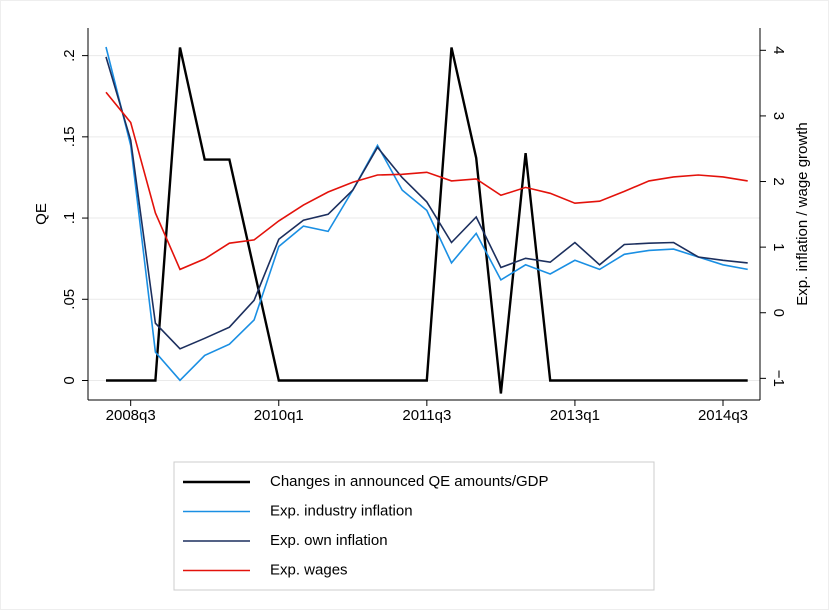  I want to click on y2-tick-label: 4, so click(778, 50).